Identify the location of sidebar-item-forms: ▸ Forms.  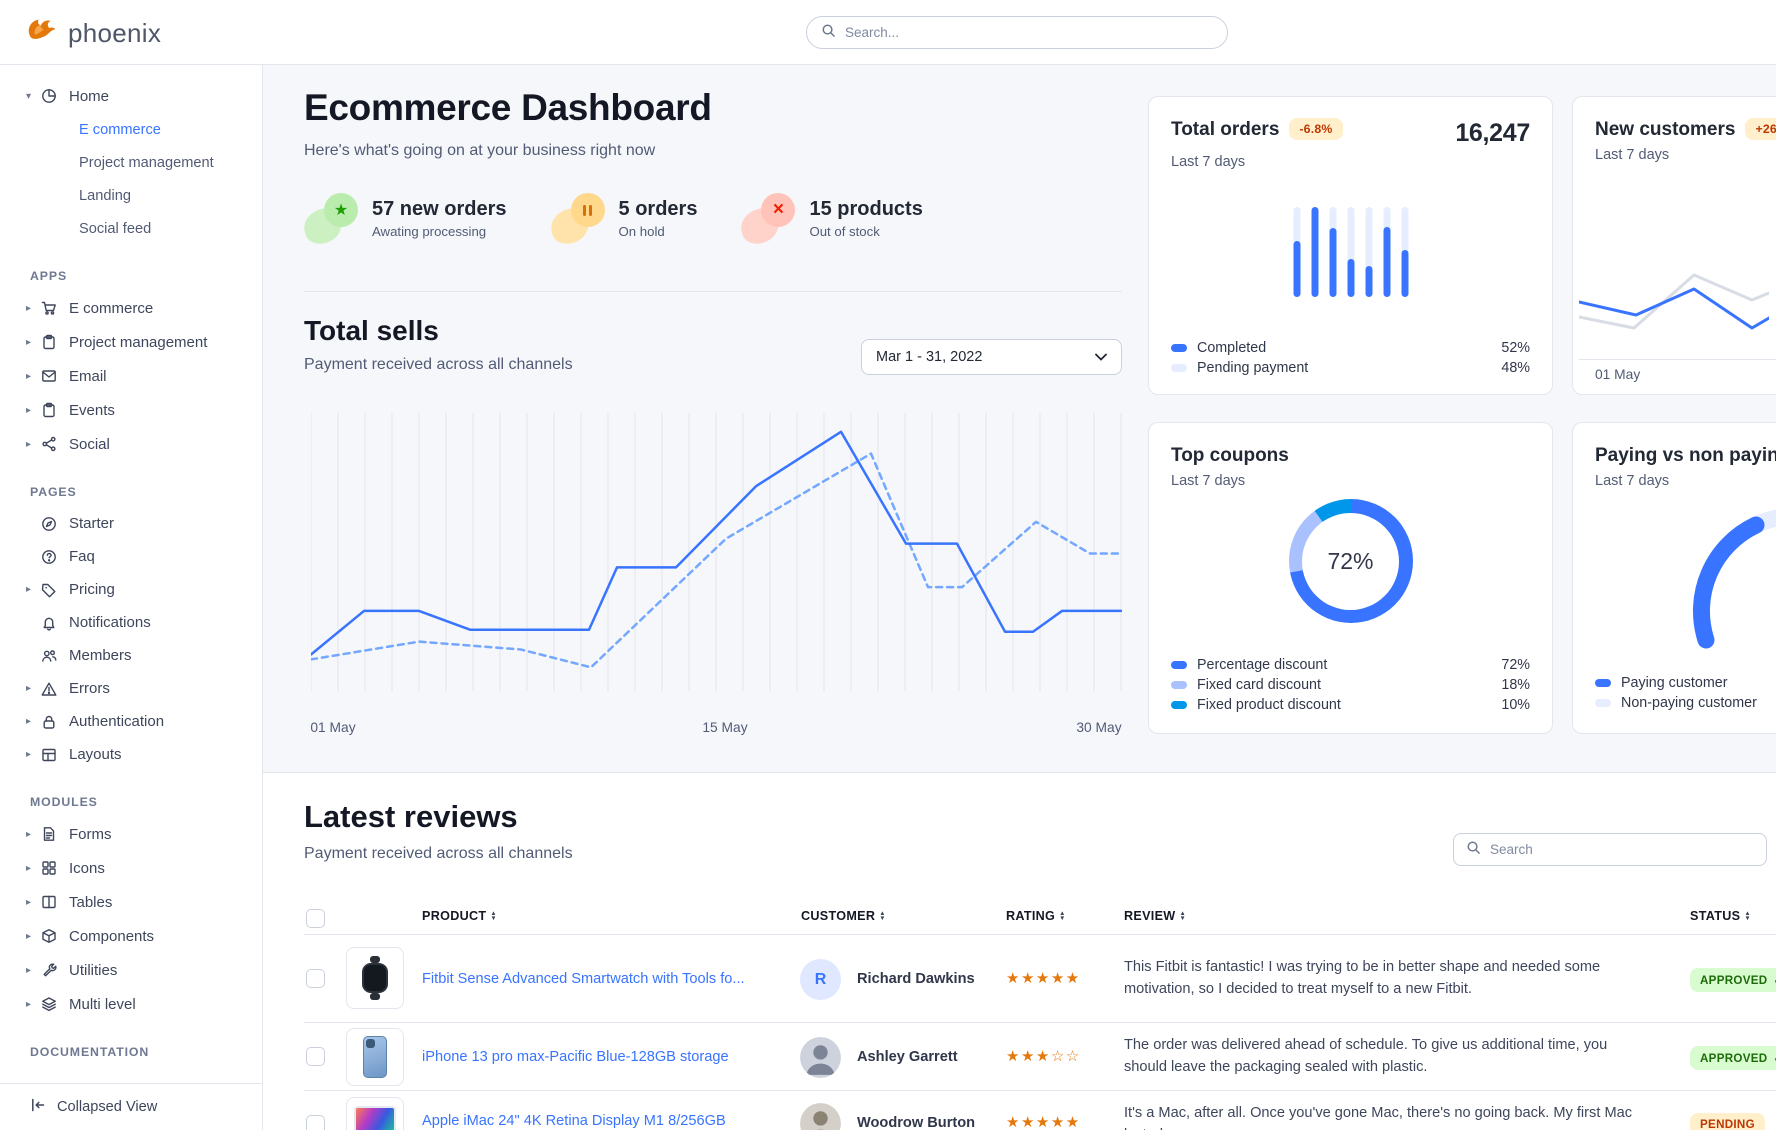
(69, 834).